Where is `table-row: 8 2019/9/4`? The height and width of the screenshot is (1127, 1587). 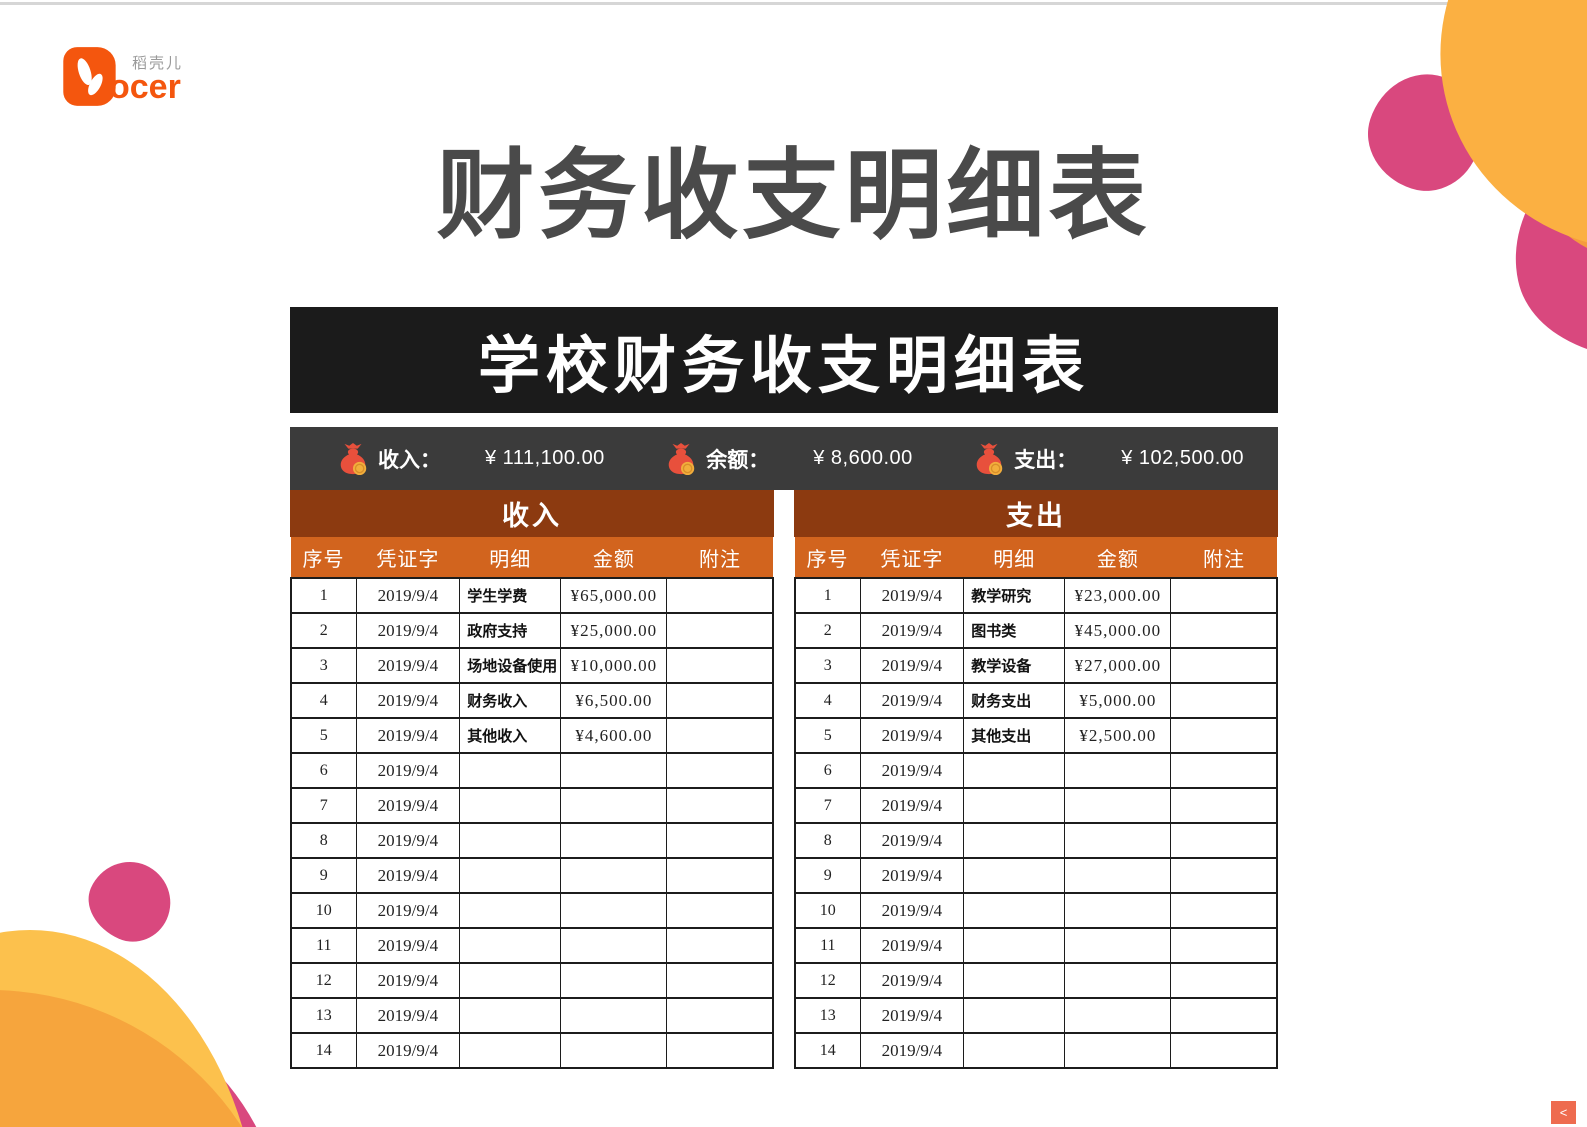
table-row: 8 2019/9/4 is located at coordinates (532, 840).